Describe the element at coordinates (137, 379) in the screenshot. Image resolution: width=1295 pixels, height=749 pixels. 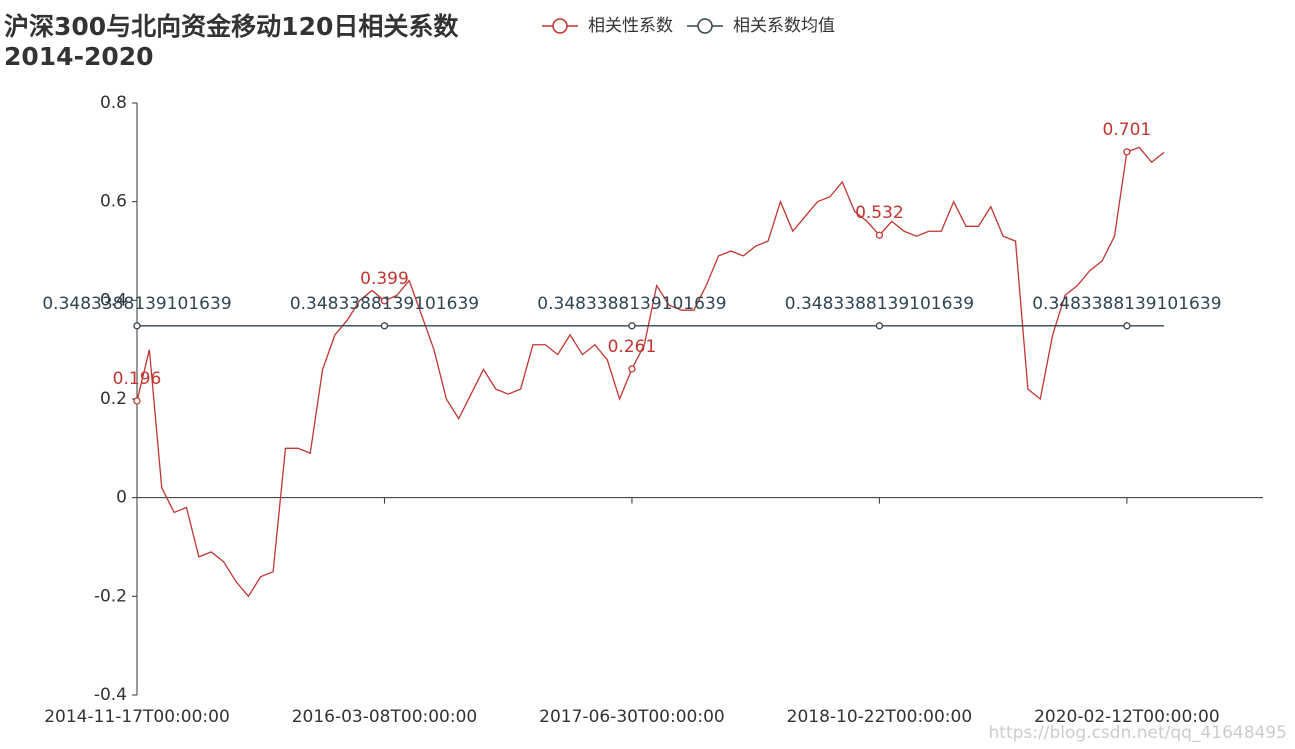
I see `data-label: 0.196` at that location.